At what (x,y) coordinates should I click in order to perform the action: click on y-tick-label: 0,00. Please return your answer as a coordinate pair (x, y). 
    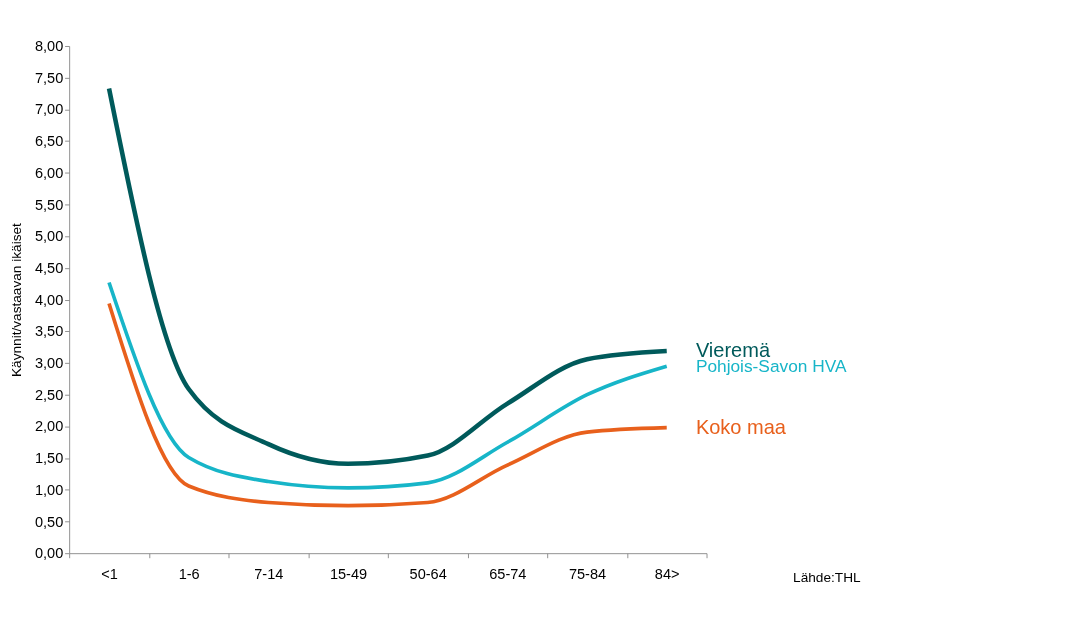
    Looking at the image, I should click on (49, 553).